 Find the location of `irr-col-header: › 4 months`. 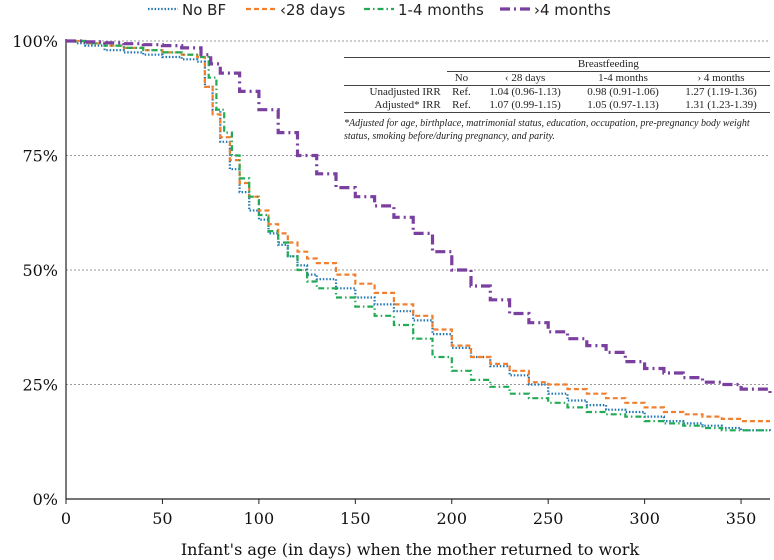

irr-col-header: › 4 months is located at coordinates (721, 78).